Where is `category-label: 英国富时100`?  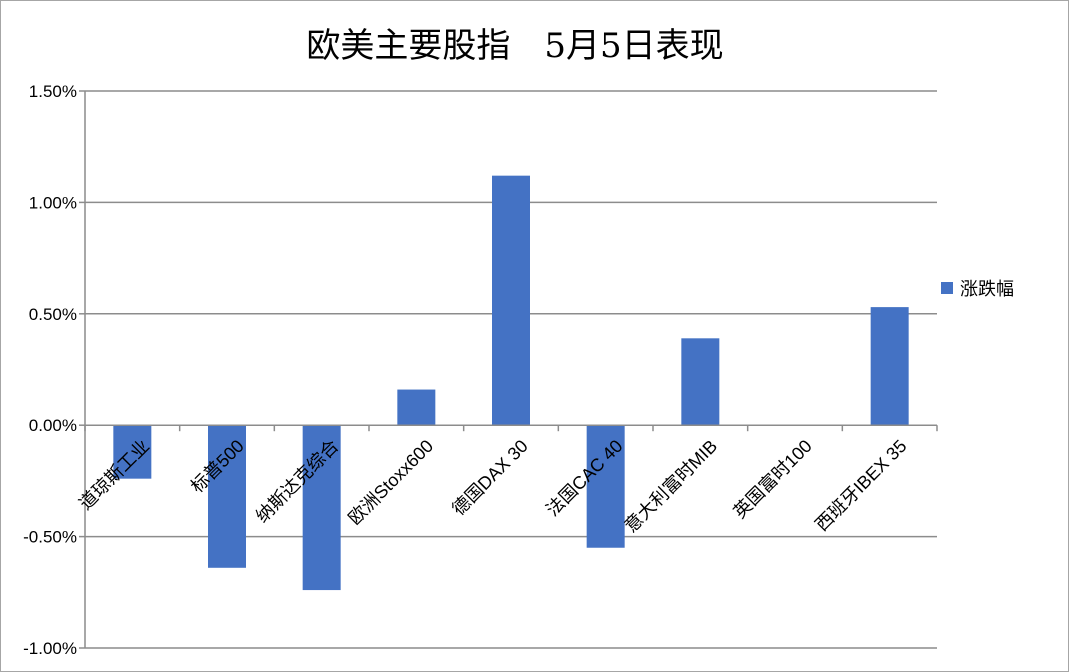 category-label: 英国富时100 is located at coordinates (773, 479).